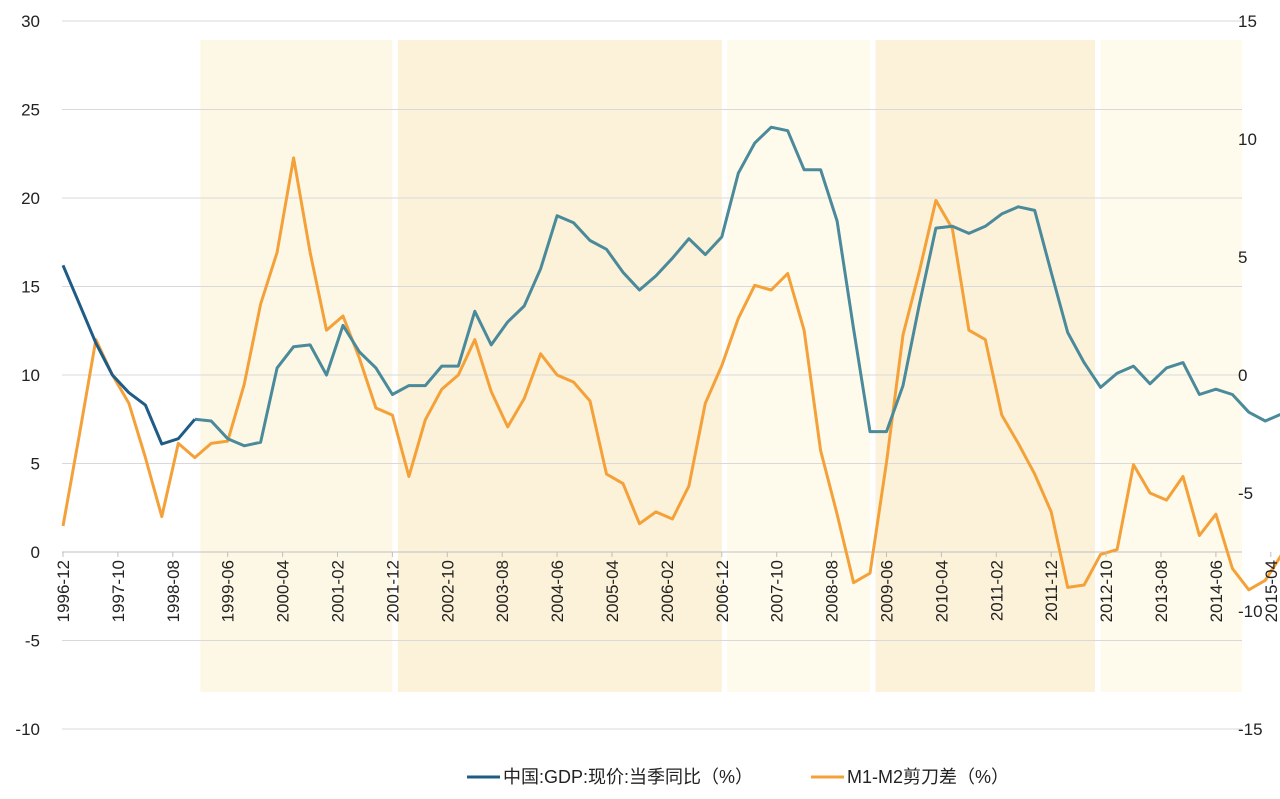 This screenshot has height=799, width=1280. Describe the element at coordinates (928, 777) in the screenshot. I see `legend-label-m1m2: M1-M2剪刀差（%）` at that location.